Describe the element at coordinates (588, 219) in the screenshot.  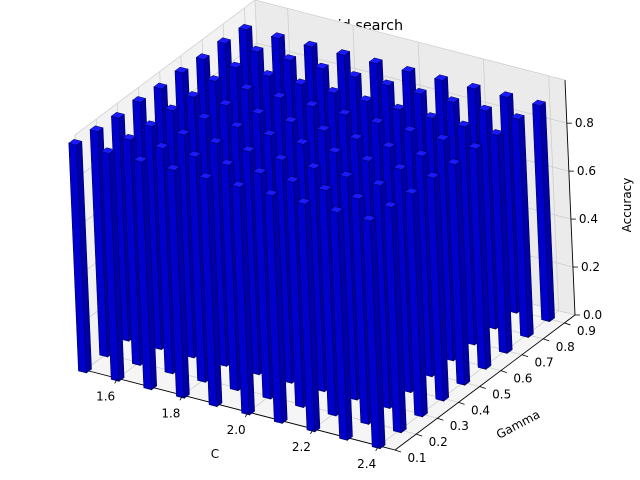
I see `z-tick-label: 0.4` at that location.